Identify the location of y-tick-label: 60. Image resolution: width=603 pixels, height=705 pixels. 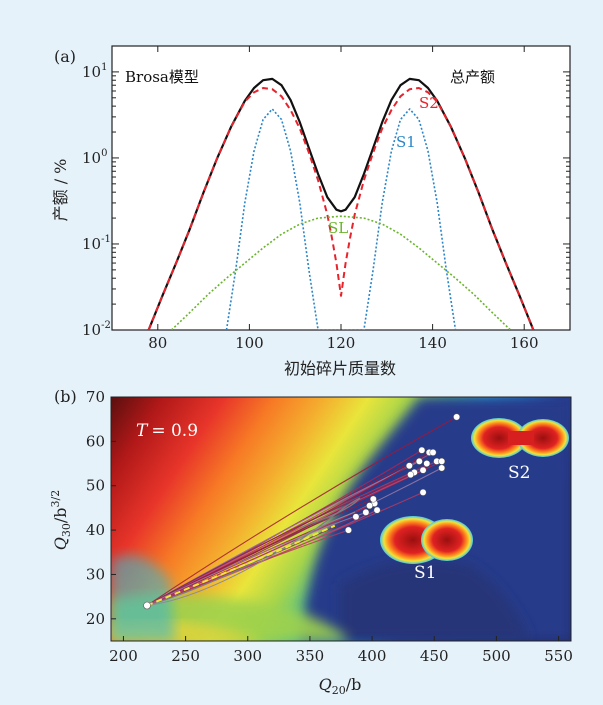
(95, 441).